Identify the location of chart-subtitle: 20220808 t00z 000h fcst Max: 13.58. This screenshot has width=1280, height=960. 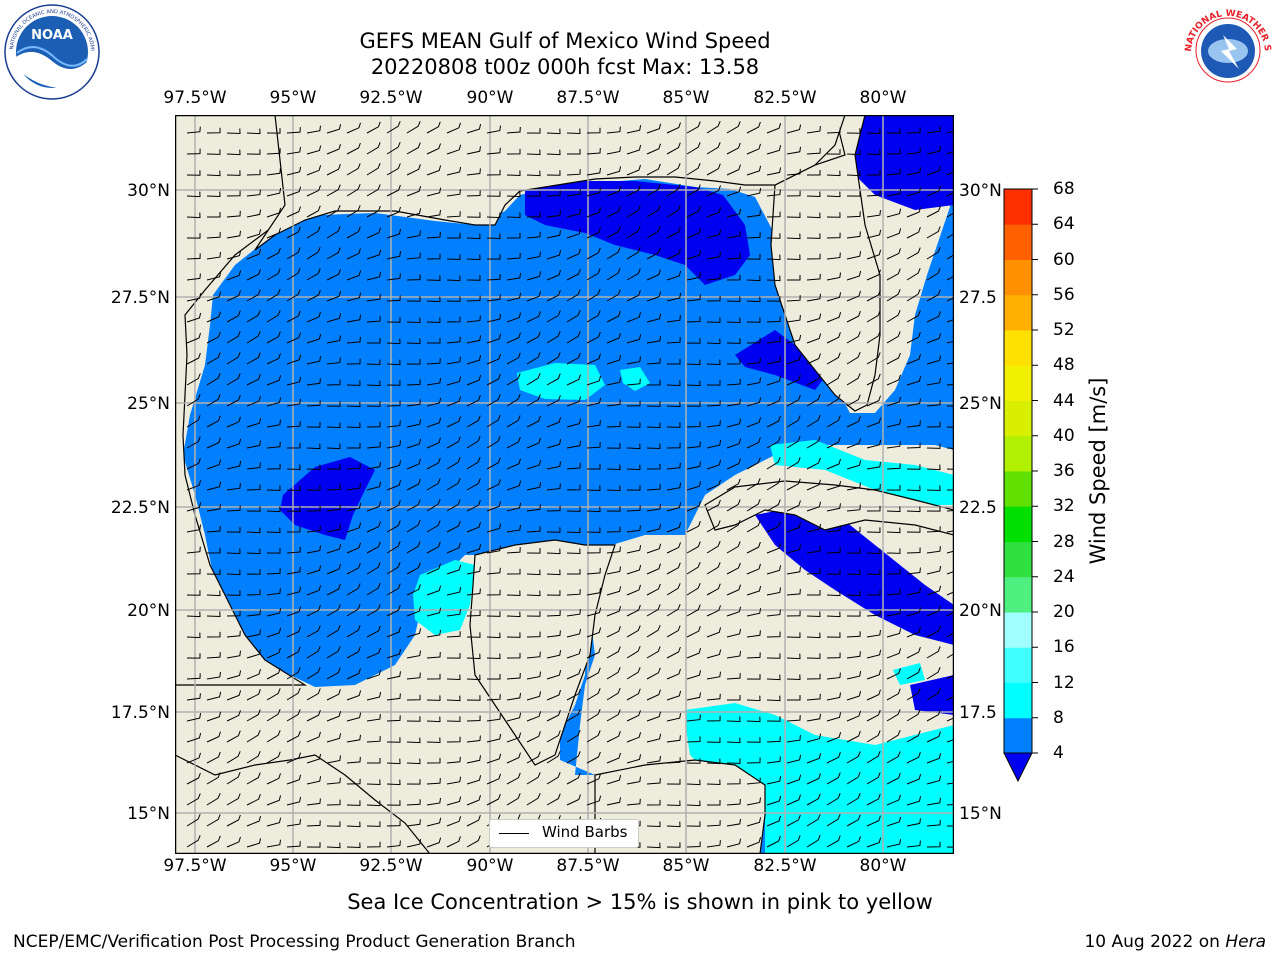
(565, 67).